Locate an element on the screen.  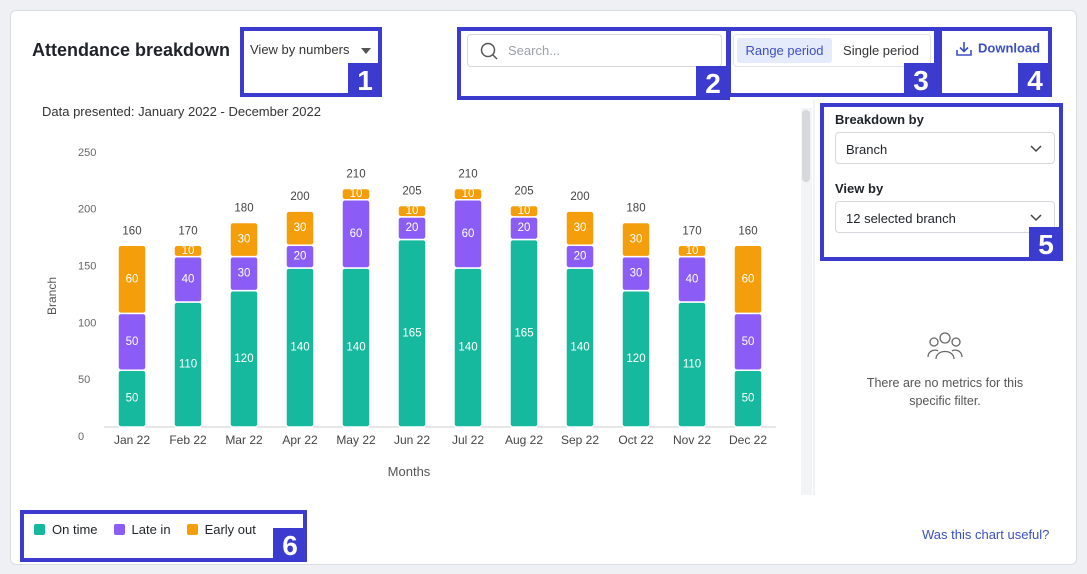
x-tick-label: Jan 22 is located at coordinates (132, 440).